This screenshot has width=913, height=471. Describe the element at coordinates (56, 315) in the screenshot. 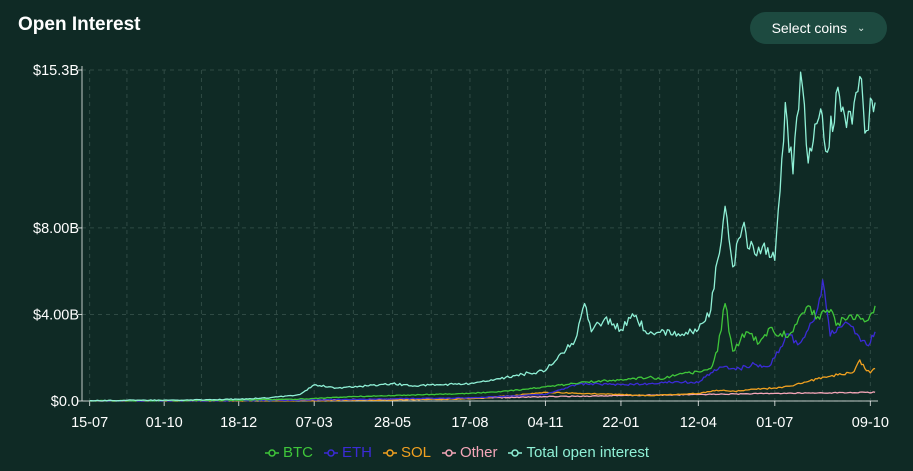

I see `y-tick-label: $4.00B` at that location.